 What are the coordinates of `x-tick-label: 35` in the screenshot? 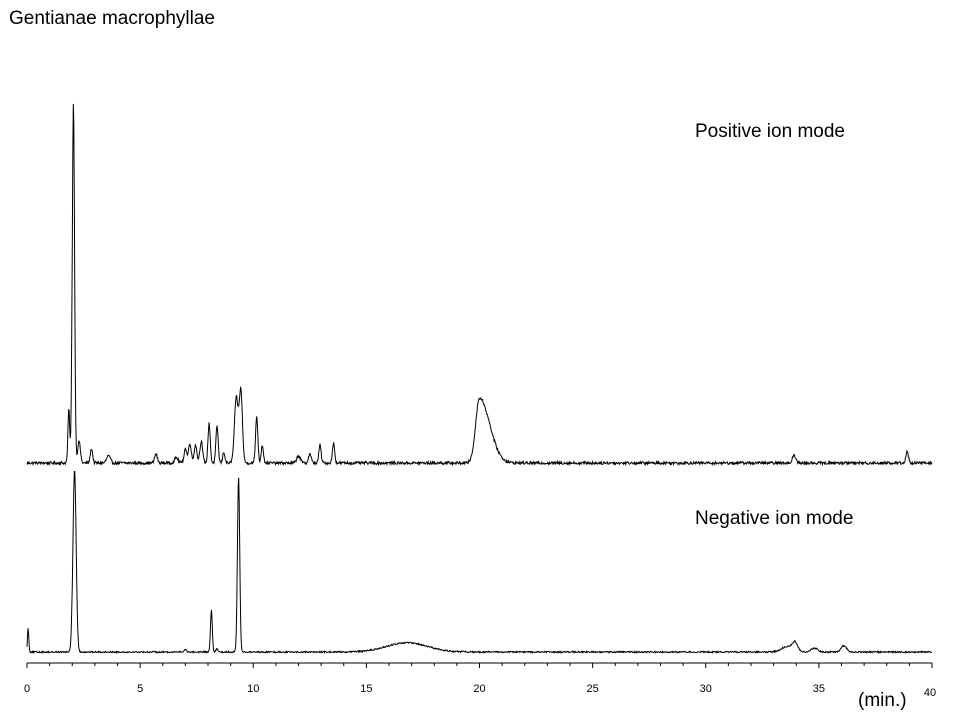 It's located at (819, 689).